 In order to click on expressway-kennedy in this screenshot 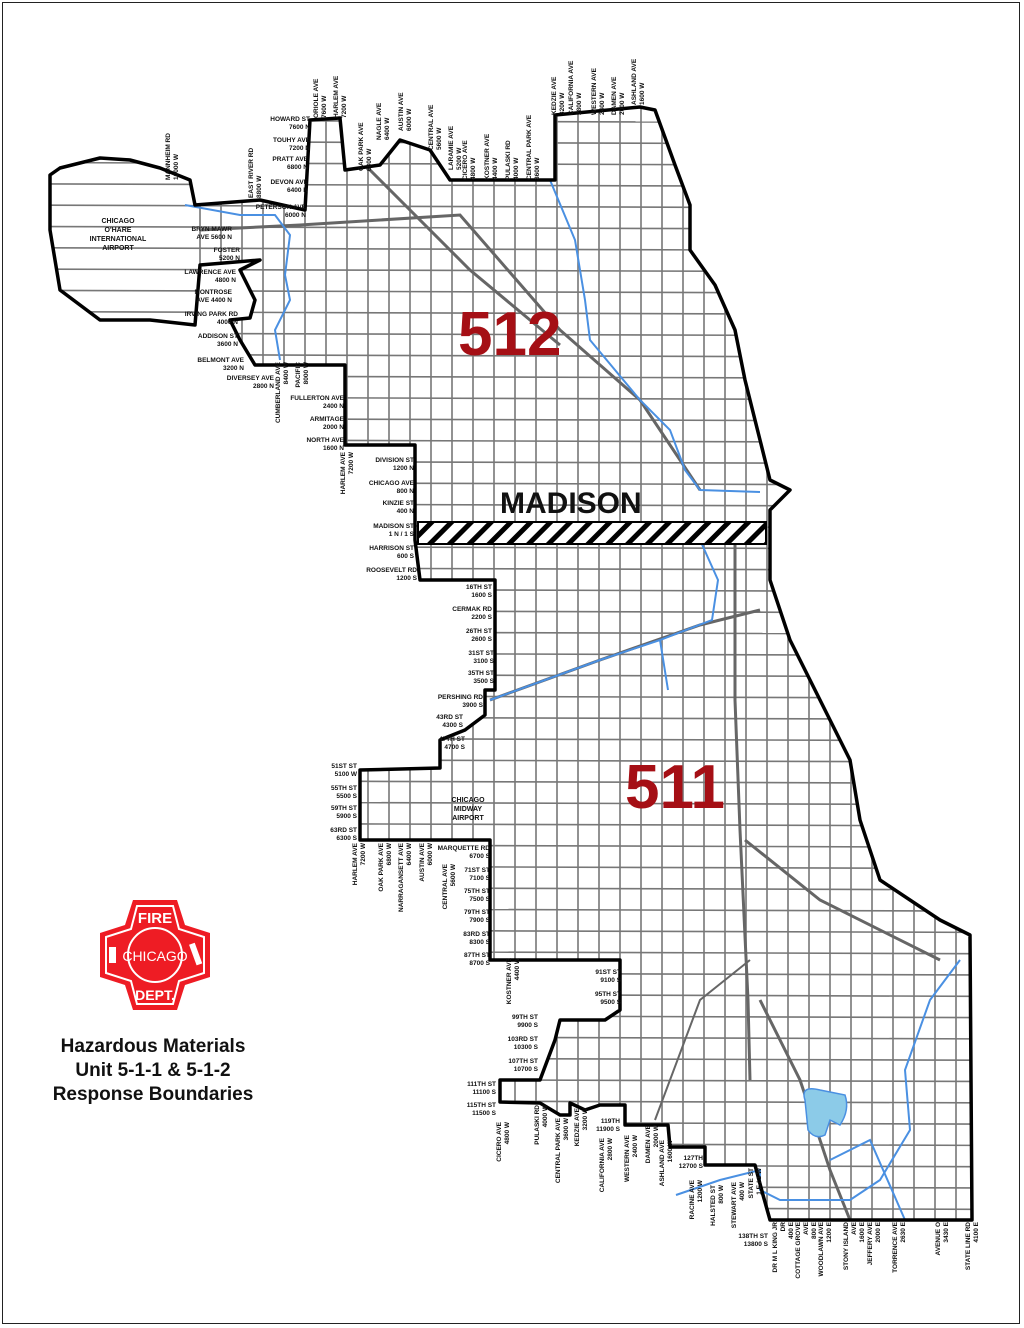, I will do `click(450, 352)`.